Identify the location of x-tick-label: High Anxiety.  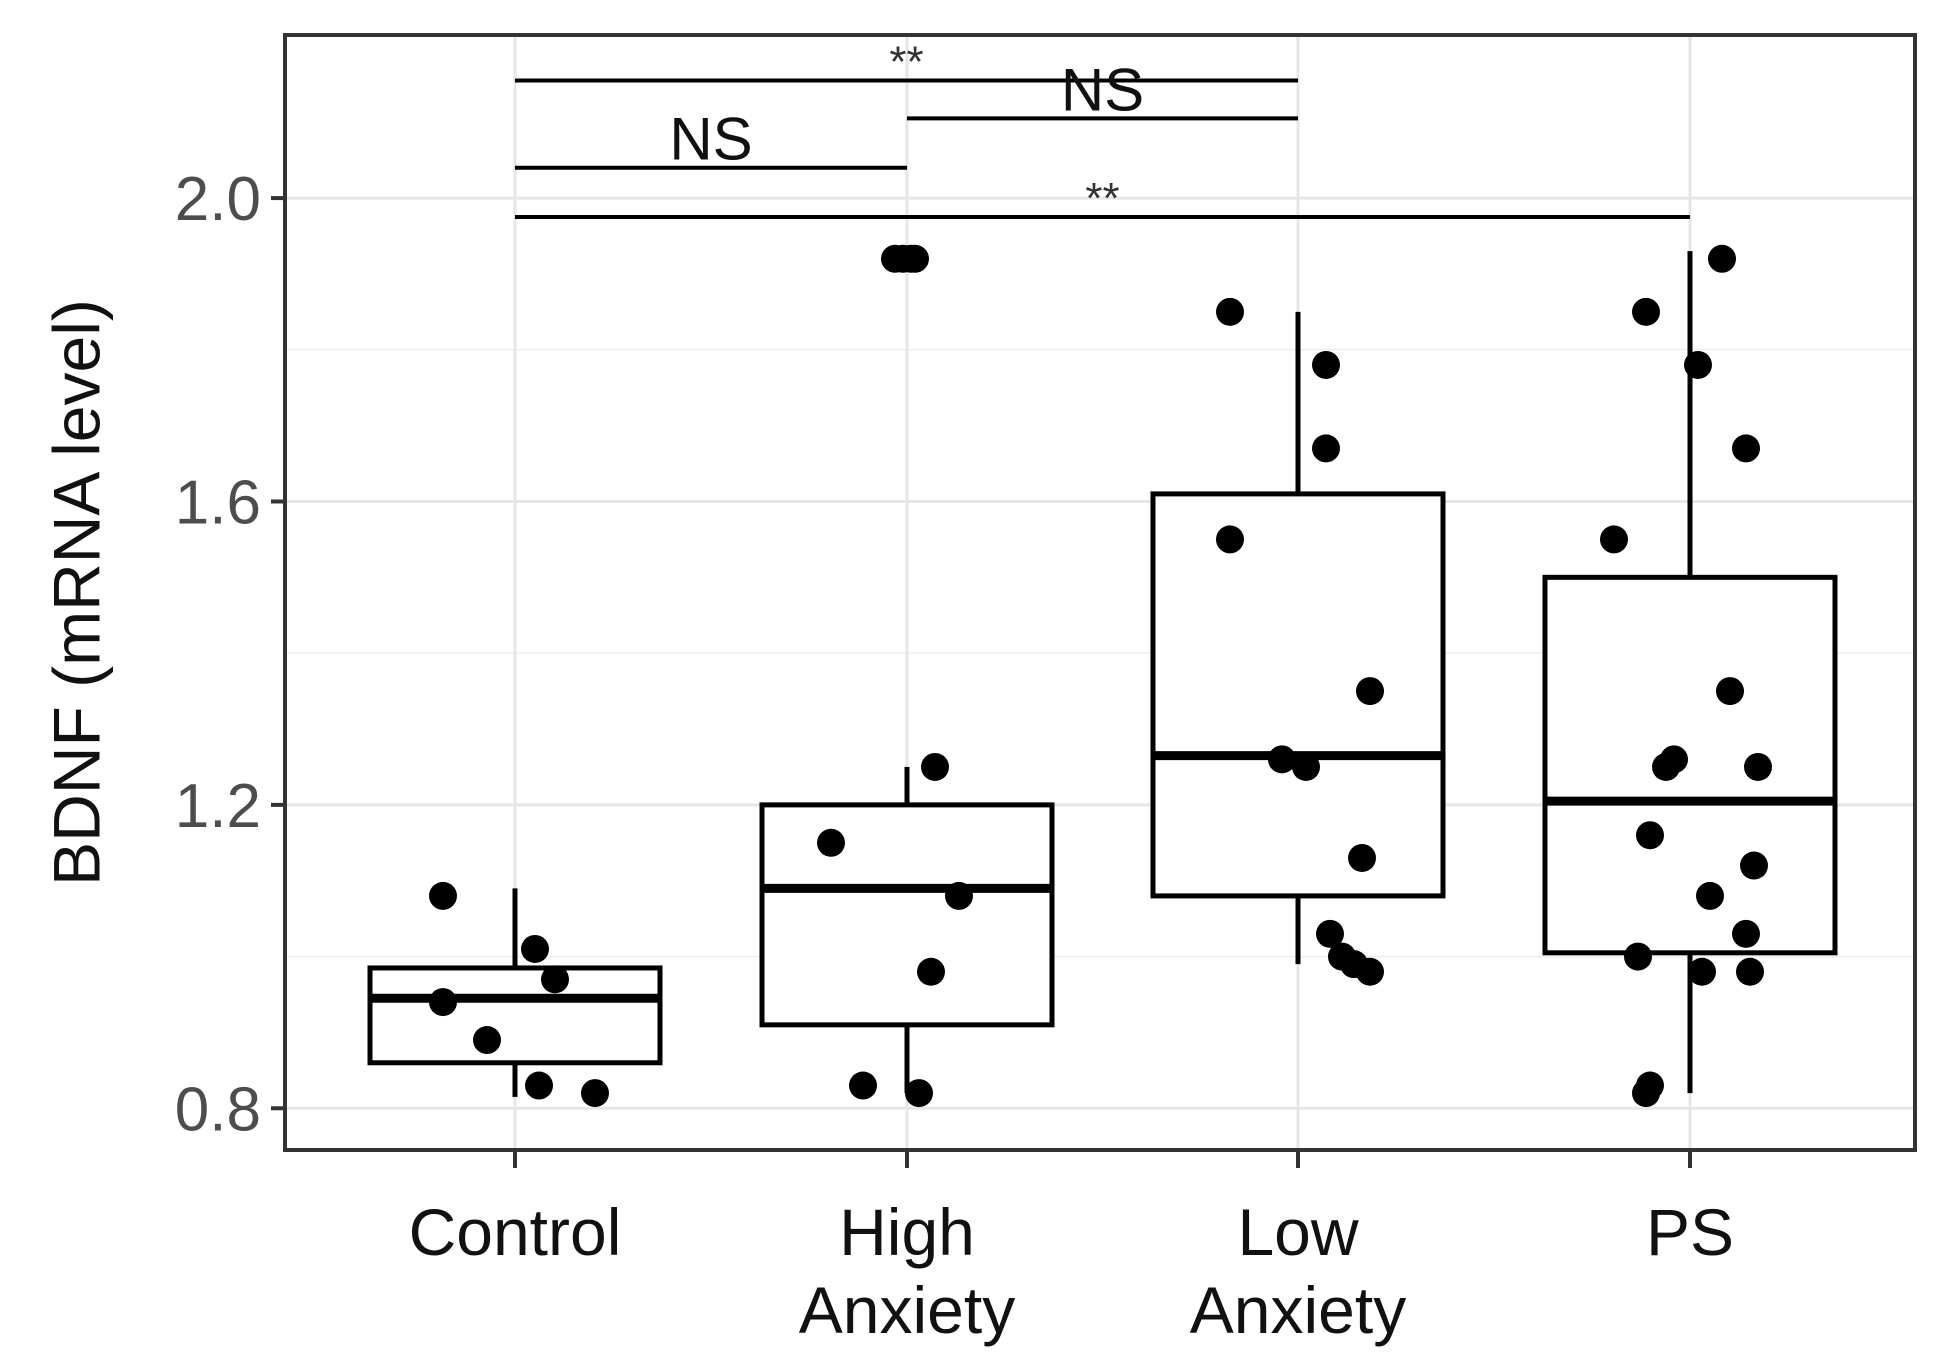
(907, 1271).